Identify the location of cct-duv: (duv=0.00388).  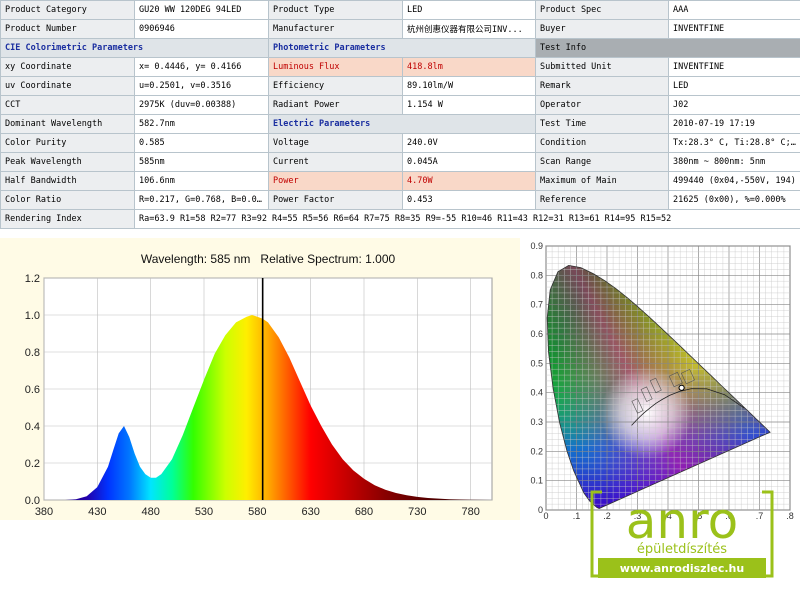
(200, 105).